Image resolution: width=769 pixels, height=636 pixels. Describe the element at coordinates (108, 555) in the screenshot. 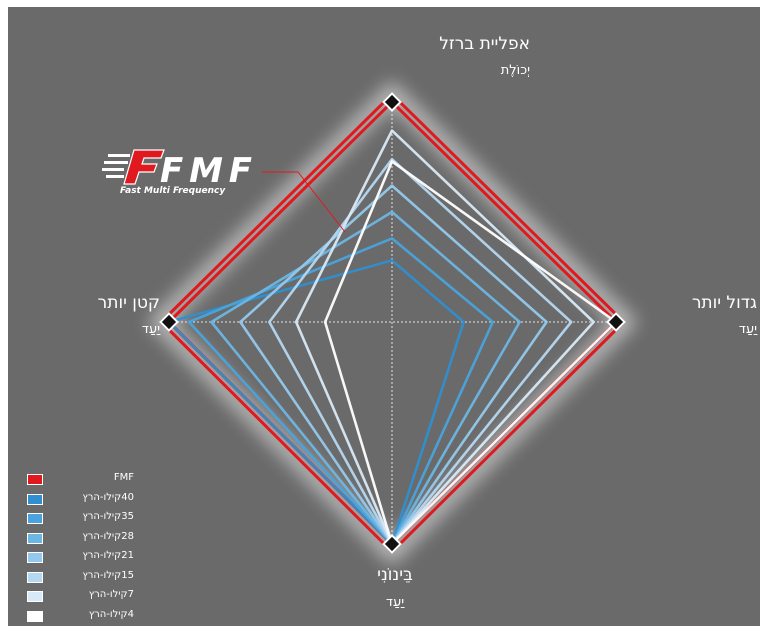

I see `legend-label: 21קילו-הרץ` at that location.